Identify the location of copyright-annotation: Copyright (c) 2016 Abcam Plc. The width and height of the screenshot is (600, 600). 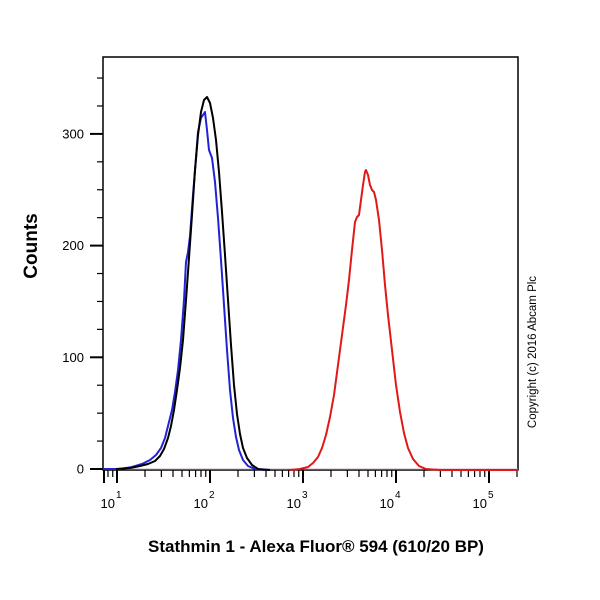
(533, 352).